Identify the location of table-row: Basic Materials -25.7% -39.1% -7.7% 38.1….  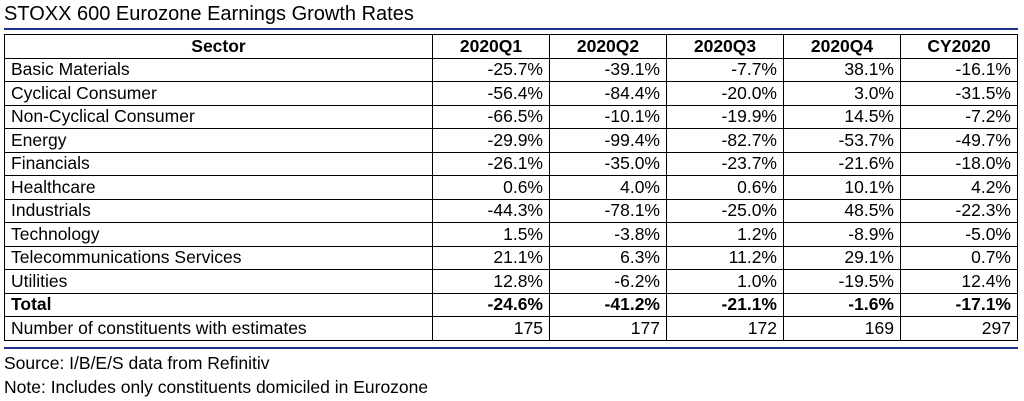
(511, 69).